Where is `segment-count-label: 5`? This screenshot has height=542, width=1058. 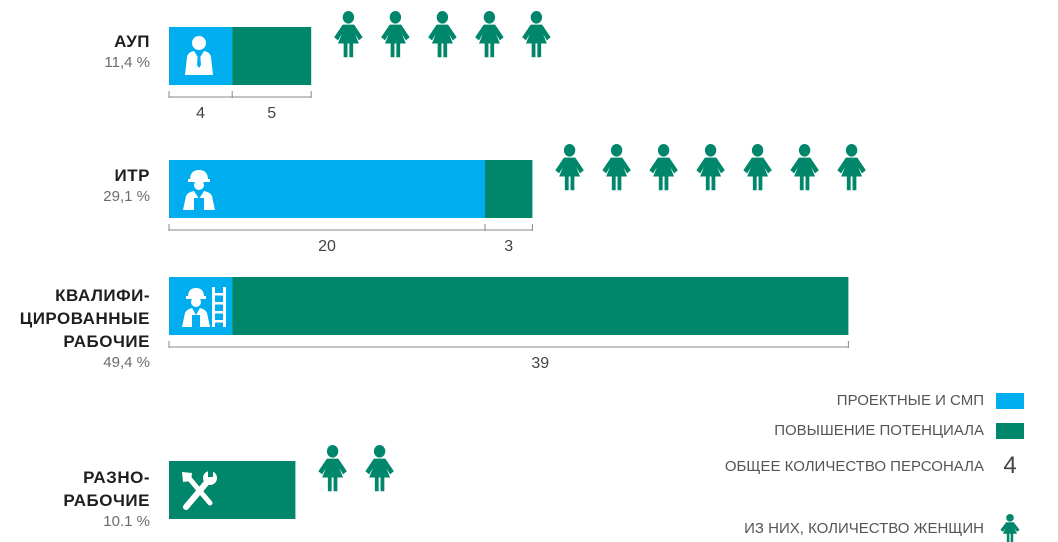 segment-count-label: 5 is located at coordinates (271, 113).